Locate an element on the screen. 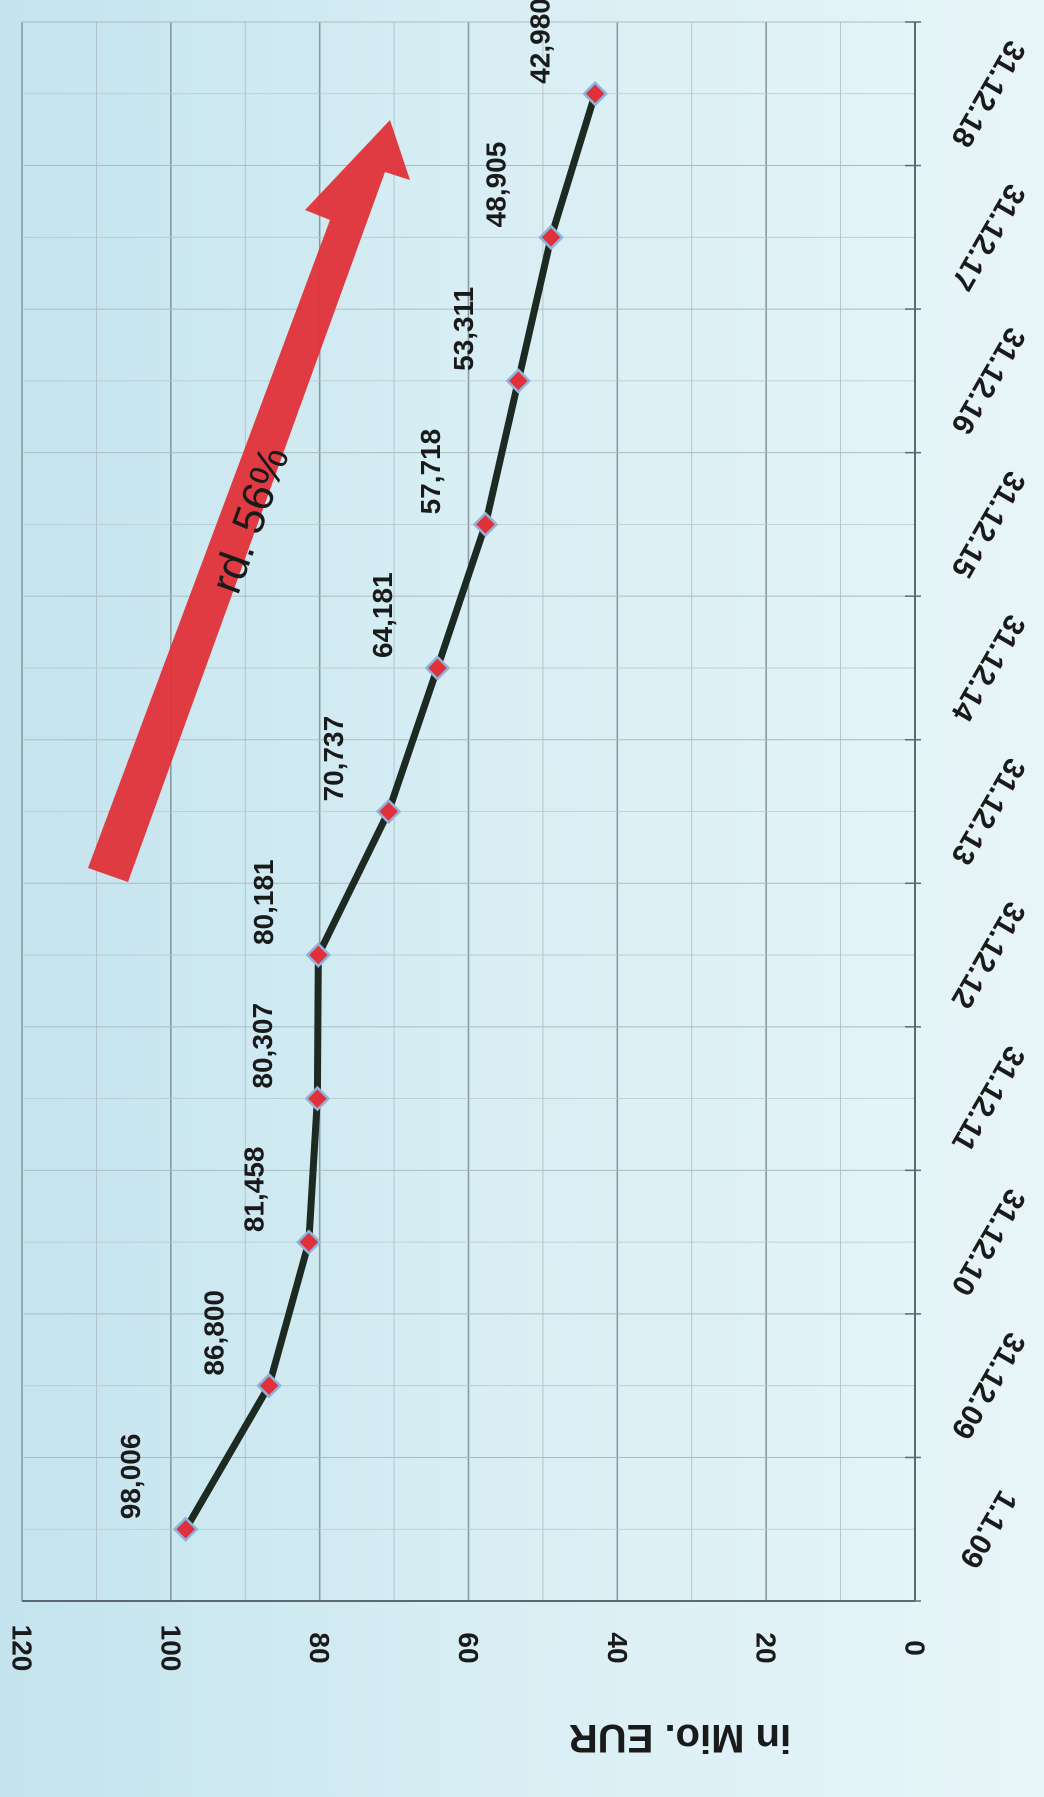 Image resolution: width=1044 pixels, height=1797 pixels. data-label: 86,800 is located at coordinates (214, 1333).